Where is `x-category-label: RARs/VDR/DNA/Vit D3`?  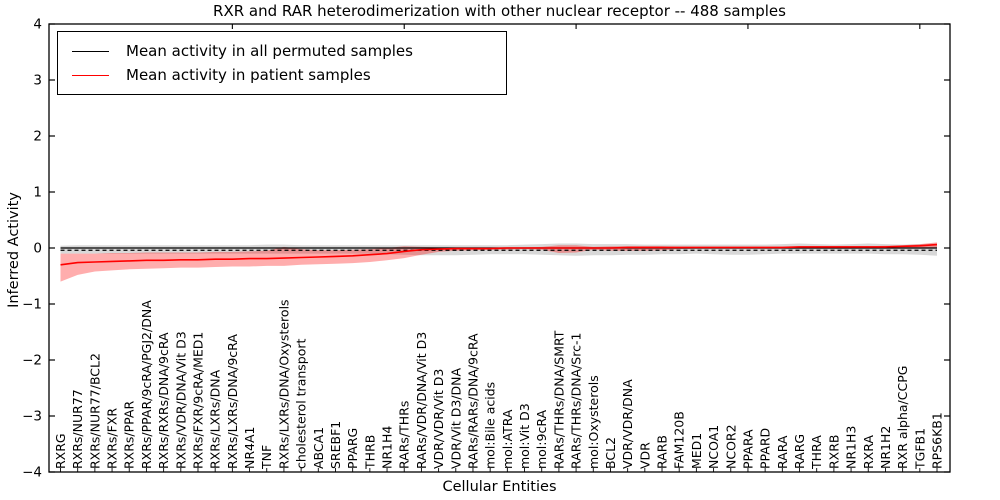 x-category-label: RARs/VDR/DNA/Vit D3 is located at coordinates (421, 400).